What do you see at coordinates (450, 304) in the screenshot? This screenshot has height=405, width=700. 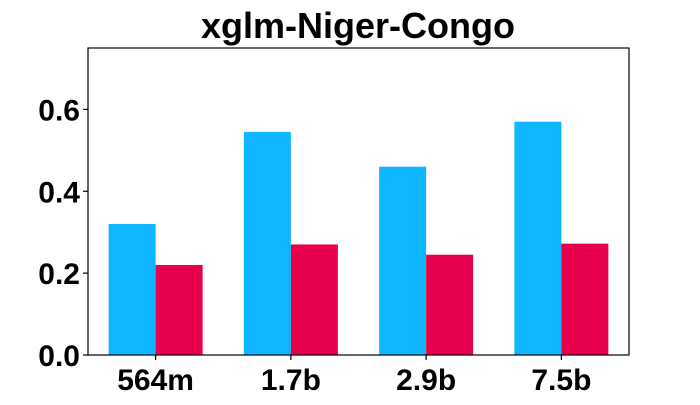 I see `bar-series-2-2.9b` at bounding box center [450, 304].